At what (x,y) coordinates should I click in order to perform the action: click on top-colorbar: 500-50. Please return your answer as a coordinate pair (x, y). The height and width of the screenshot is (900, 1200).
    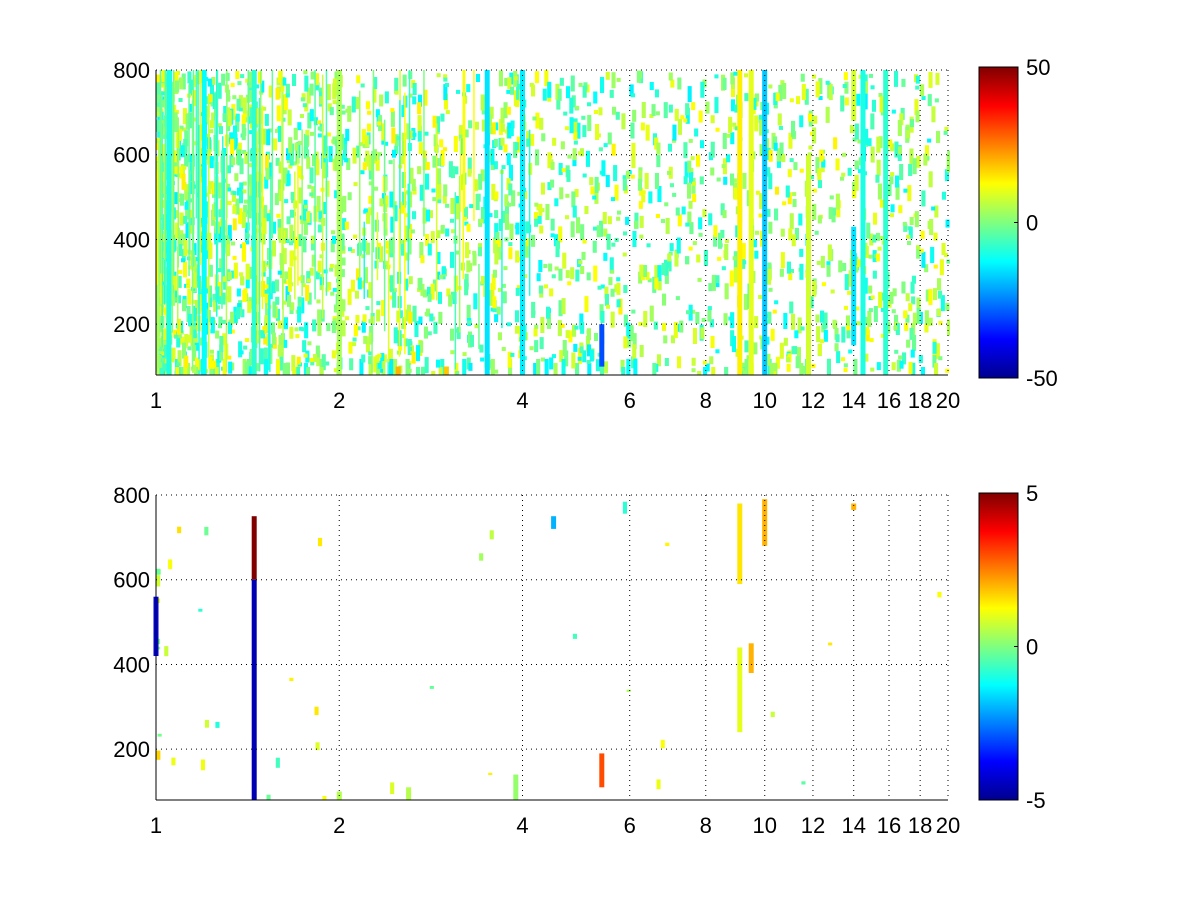
    Looking at the image, I should click on (1018, 223).